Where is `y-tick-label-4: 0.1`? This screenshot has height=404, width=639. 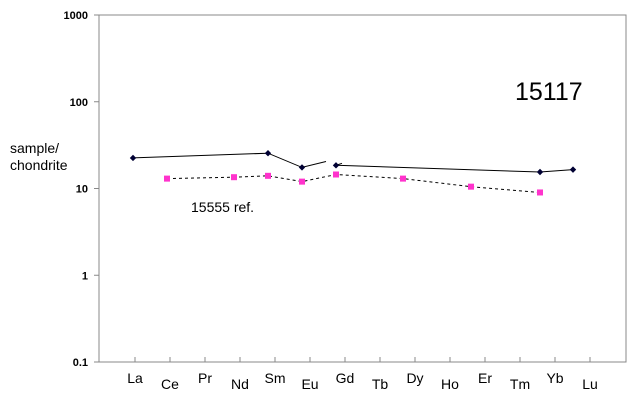 y-tick-label-4: 0.1 is located at coordinates (80, 363).